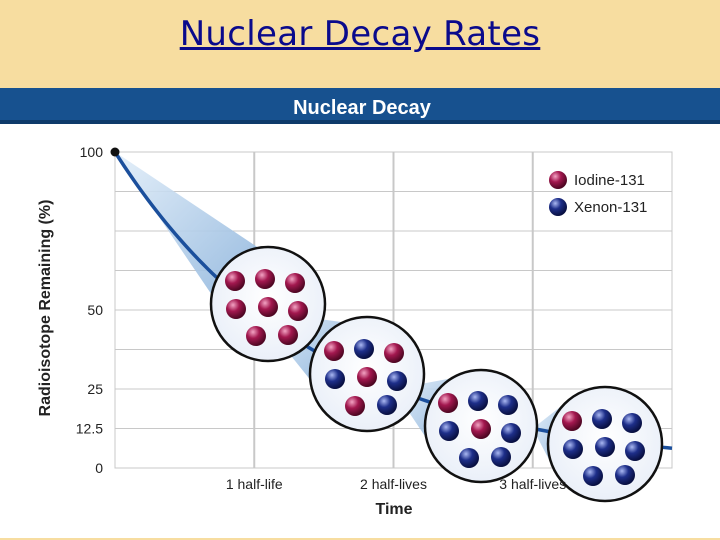  What do you see at coordinates (254, 484) in the screenshot?
I see `x-tick-label: 1 half-life` at bounding box center [254, 484].